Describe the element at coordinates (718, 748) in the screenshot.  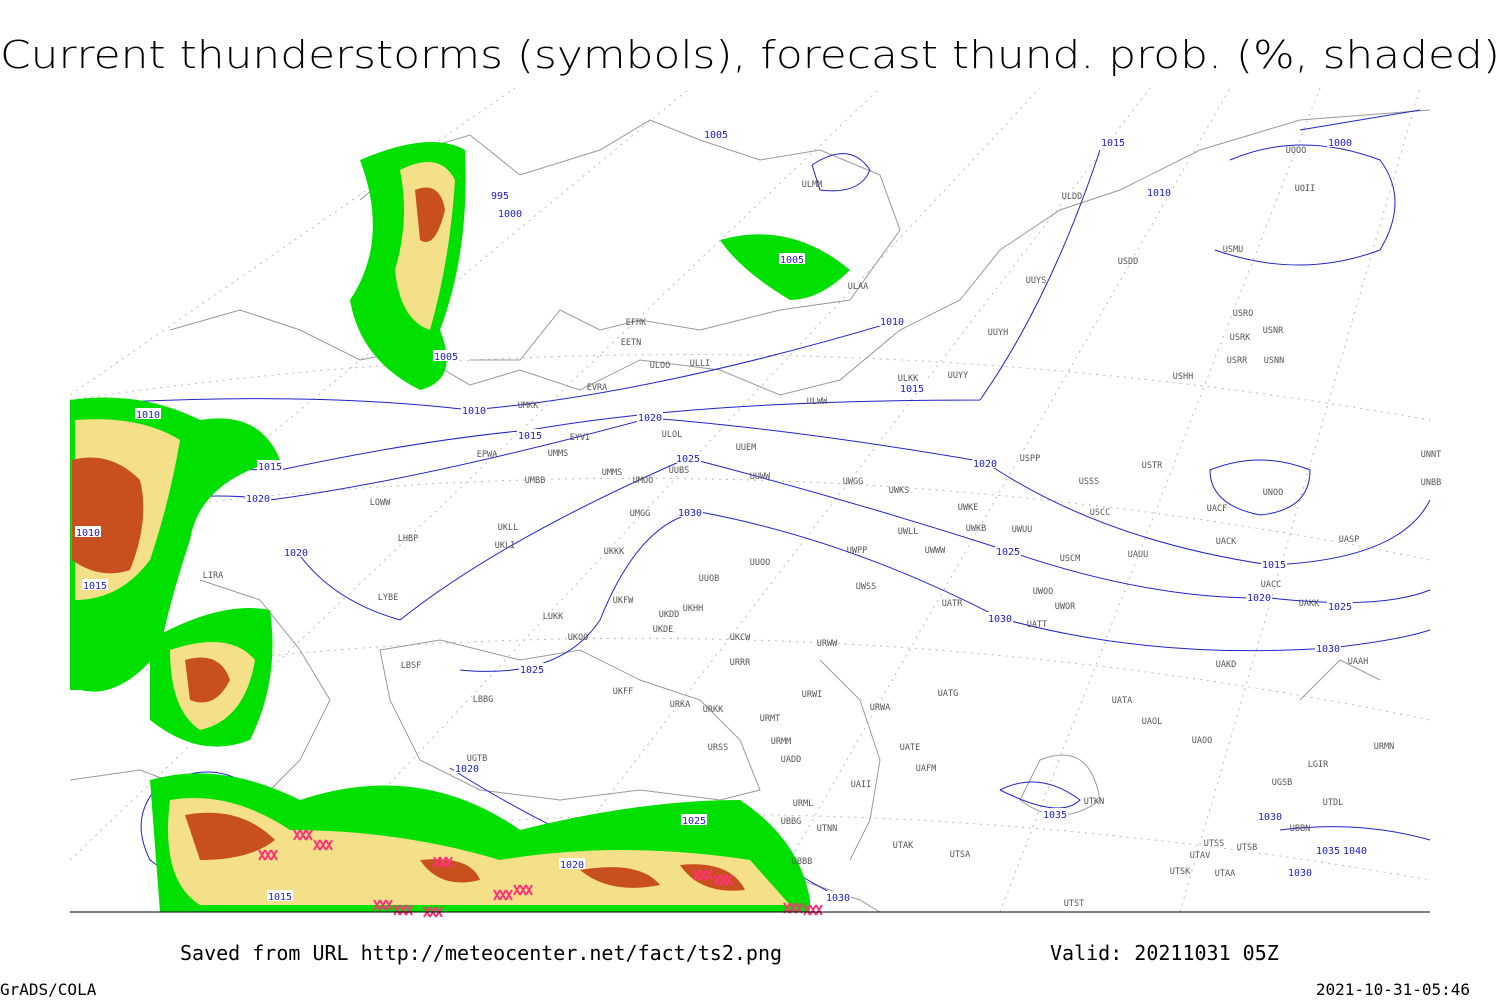
I see `station-label: URSS` at that location.